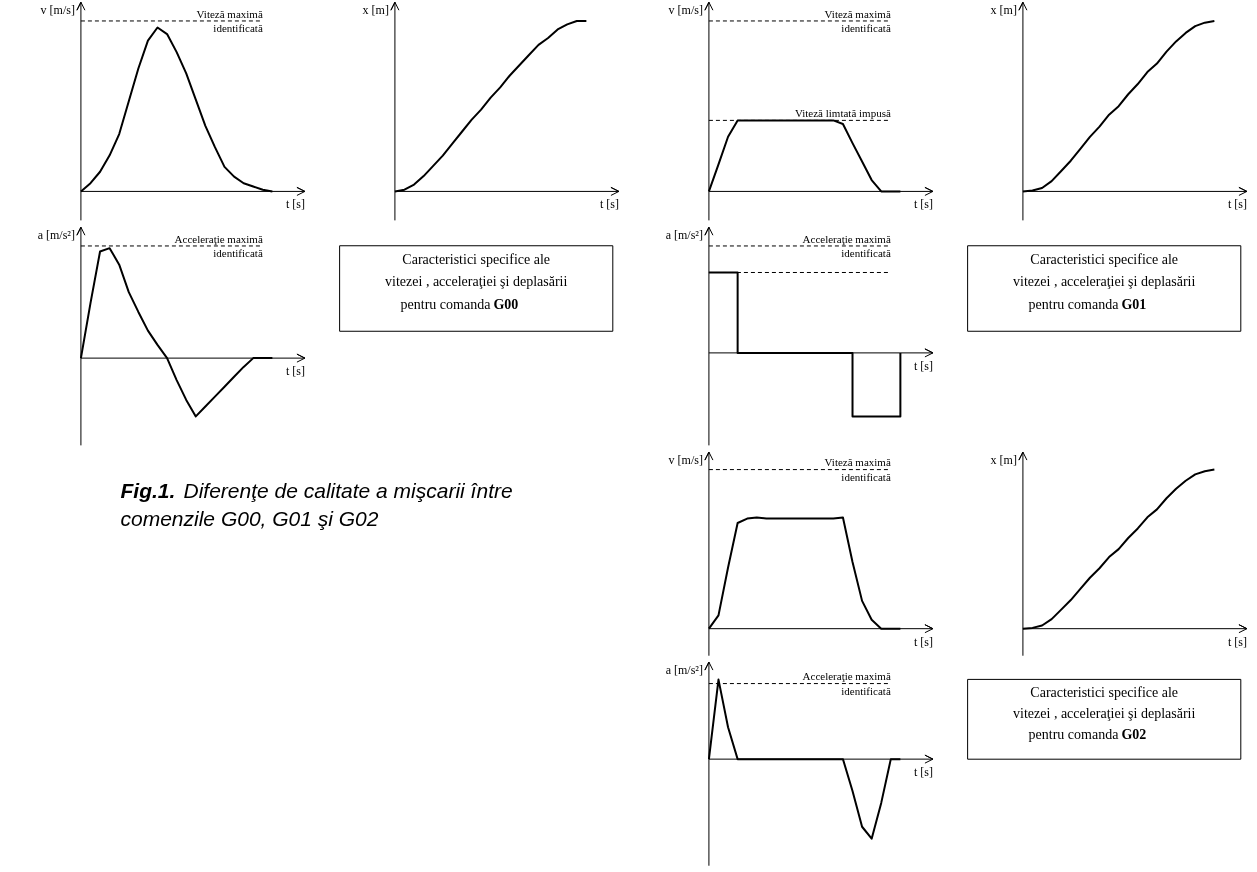  What do you see at coordinates (1134, 304) in the screenshot?
I see `text: G01` at bounding box center [1134, 304].